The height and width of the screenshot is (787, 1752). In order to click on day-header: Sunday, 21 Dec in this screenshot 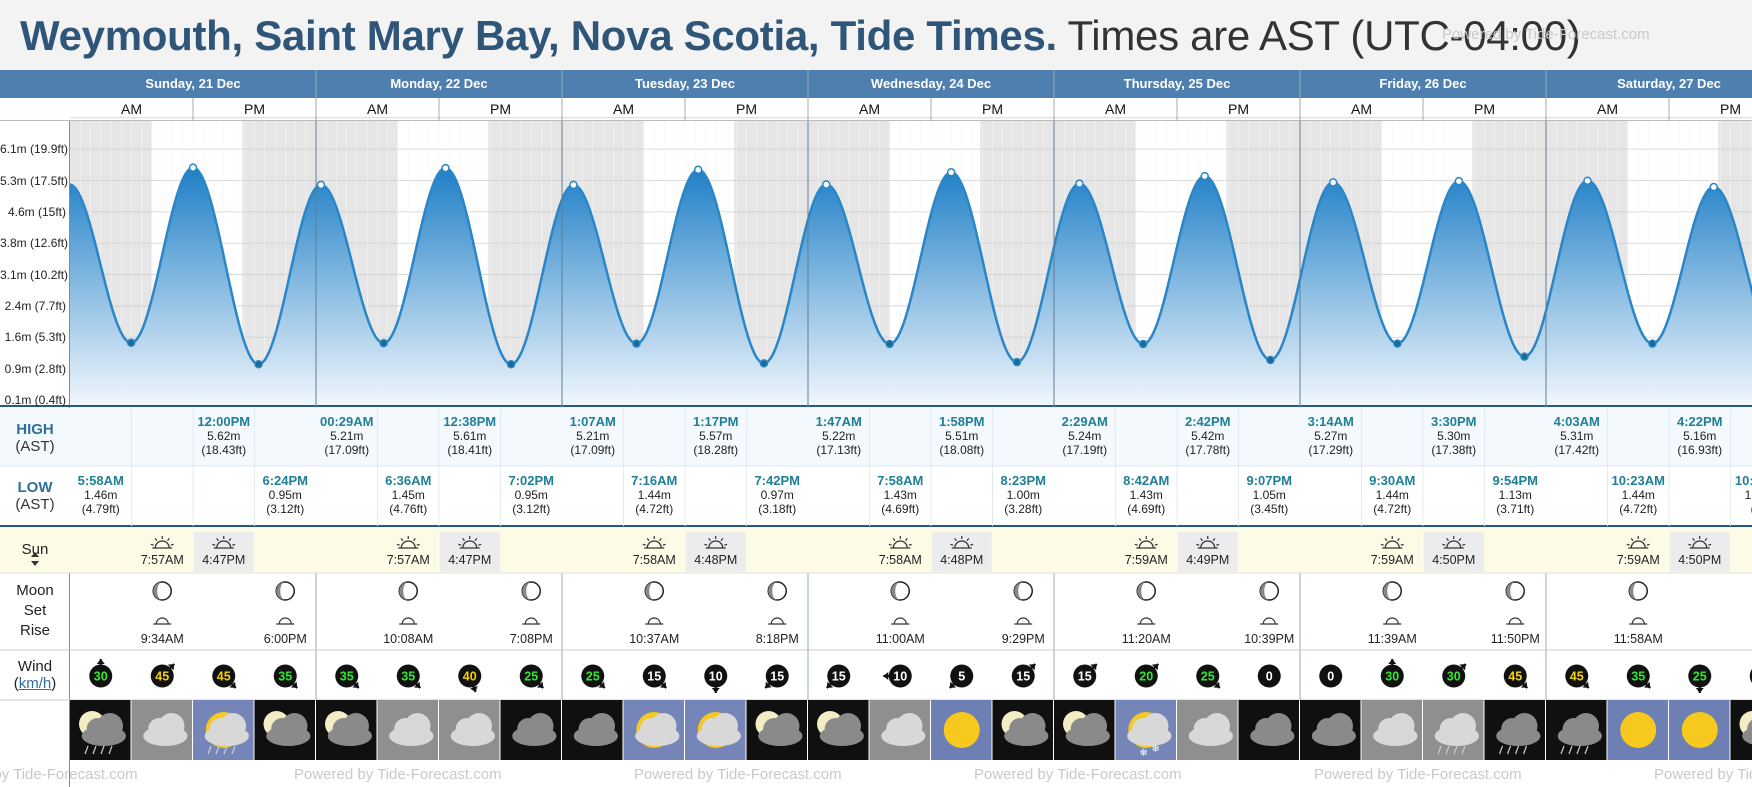, I will do `click(193, 83)`.